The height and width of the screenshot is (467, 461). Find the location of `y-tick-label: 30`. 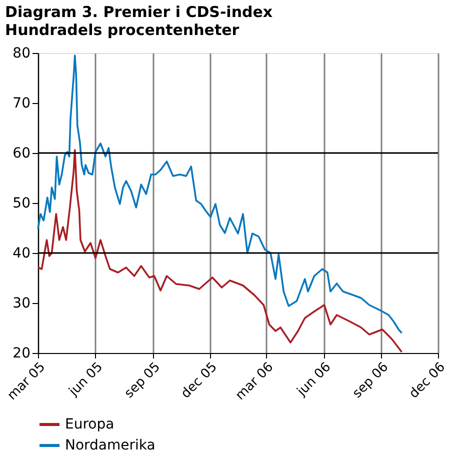

y-tick-label: 30 is located at coordinates (21, 304).